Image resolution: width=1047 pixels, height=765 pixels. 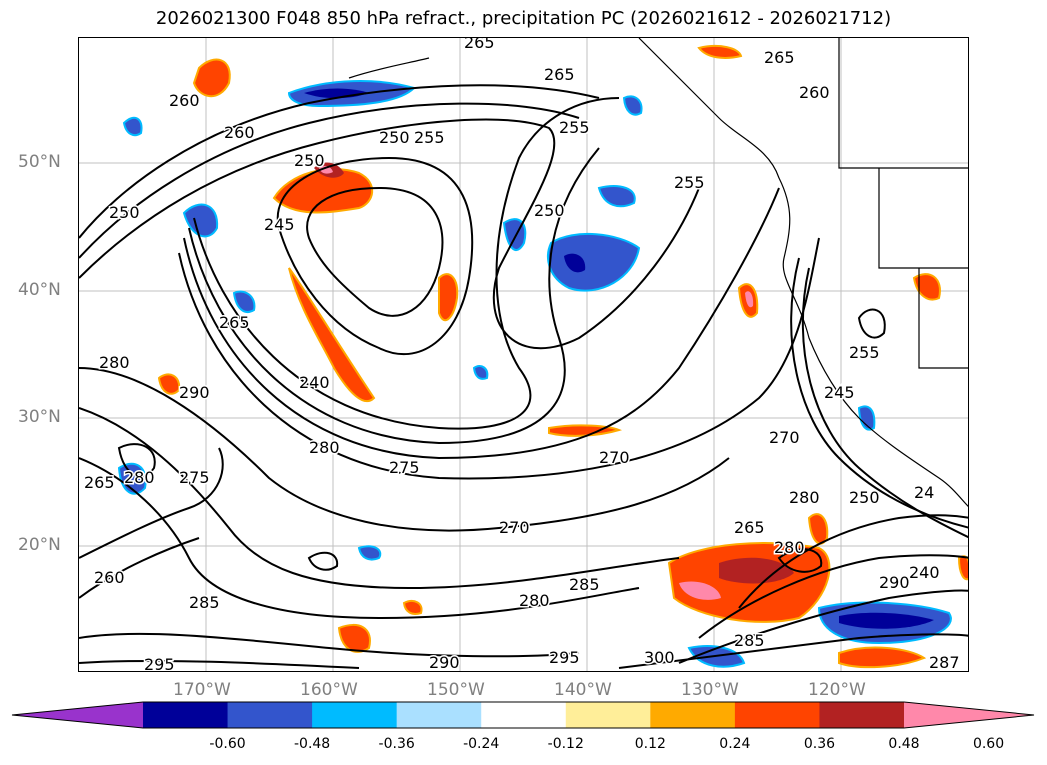 What do you see at coordinates (456, 690) in the screenshot?
I see `lon-label-150w: 150°W` at bounding box center [456, 690].